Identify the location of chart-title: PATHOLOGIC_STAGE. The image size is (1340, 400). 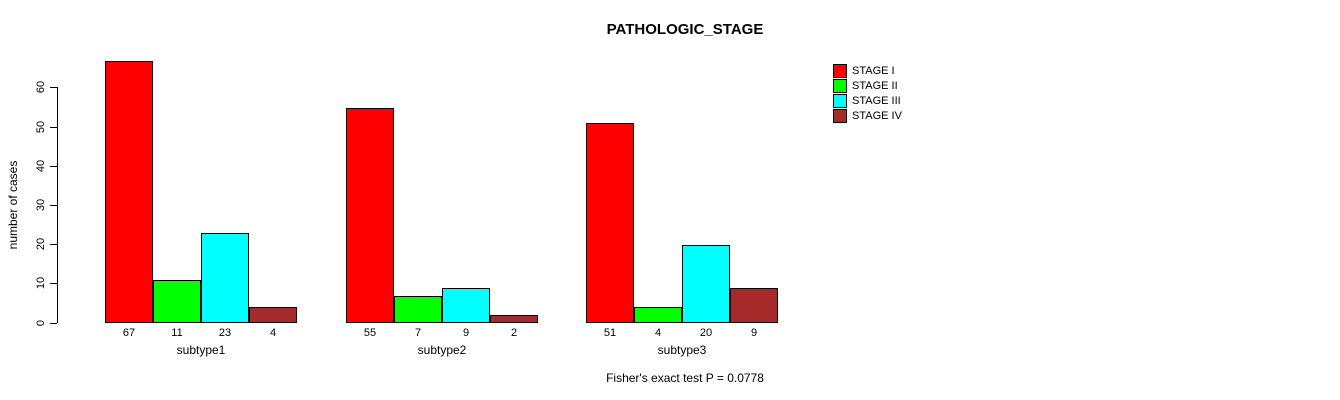
(685, 29).